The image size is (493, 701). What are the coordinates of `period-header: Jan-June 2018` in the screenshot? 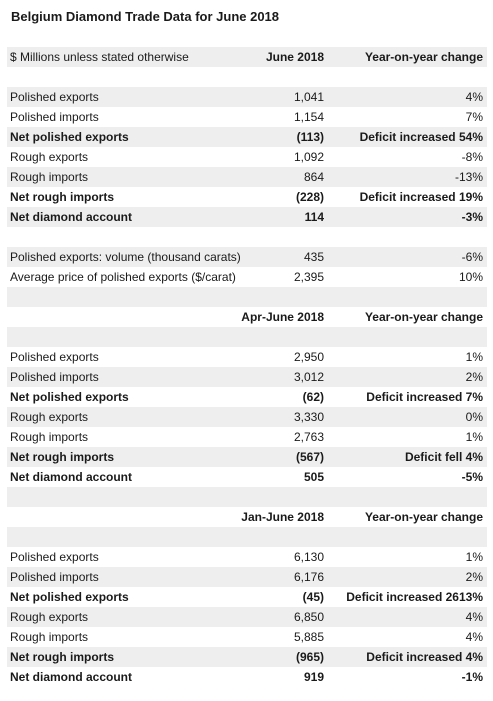 It's located at (282, 517).